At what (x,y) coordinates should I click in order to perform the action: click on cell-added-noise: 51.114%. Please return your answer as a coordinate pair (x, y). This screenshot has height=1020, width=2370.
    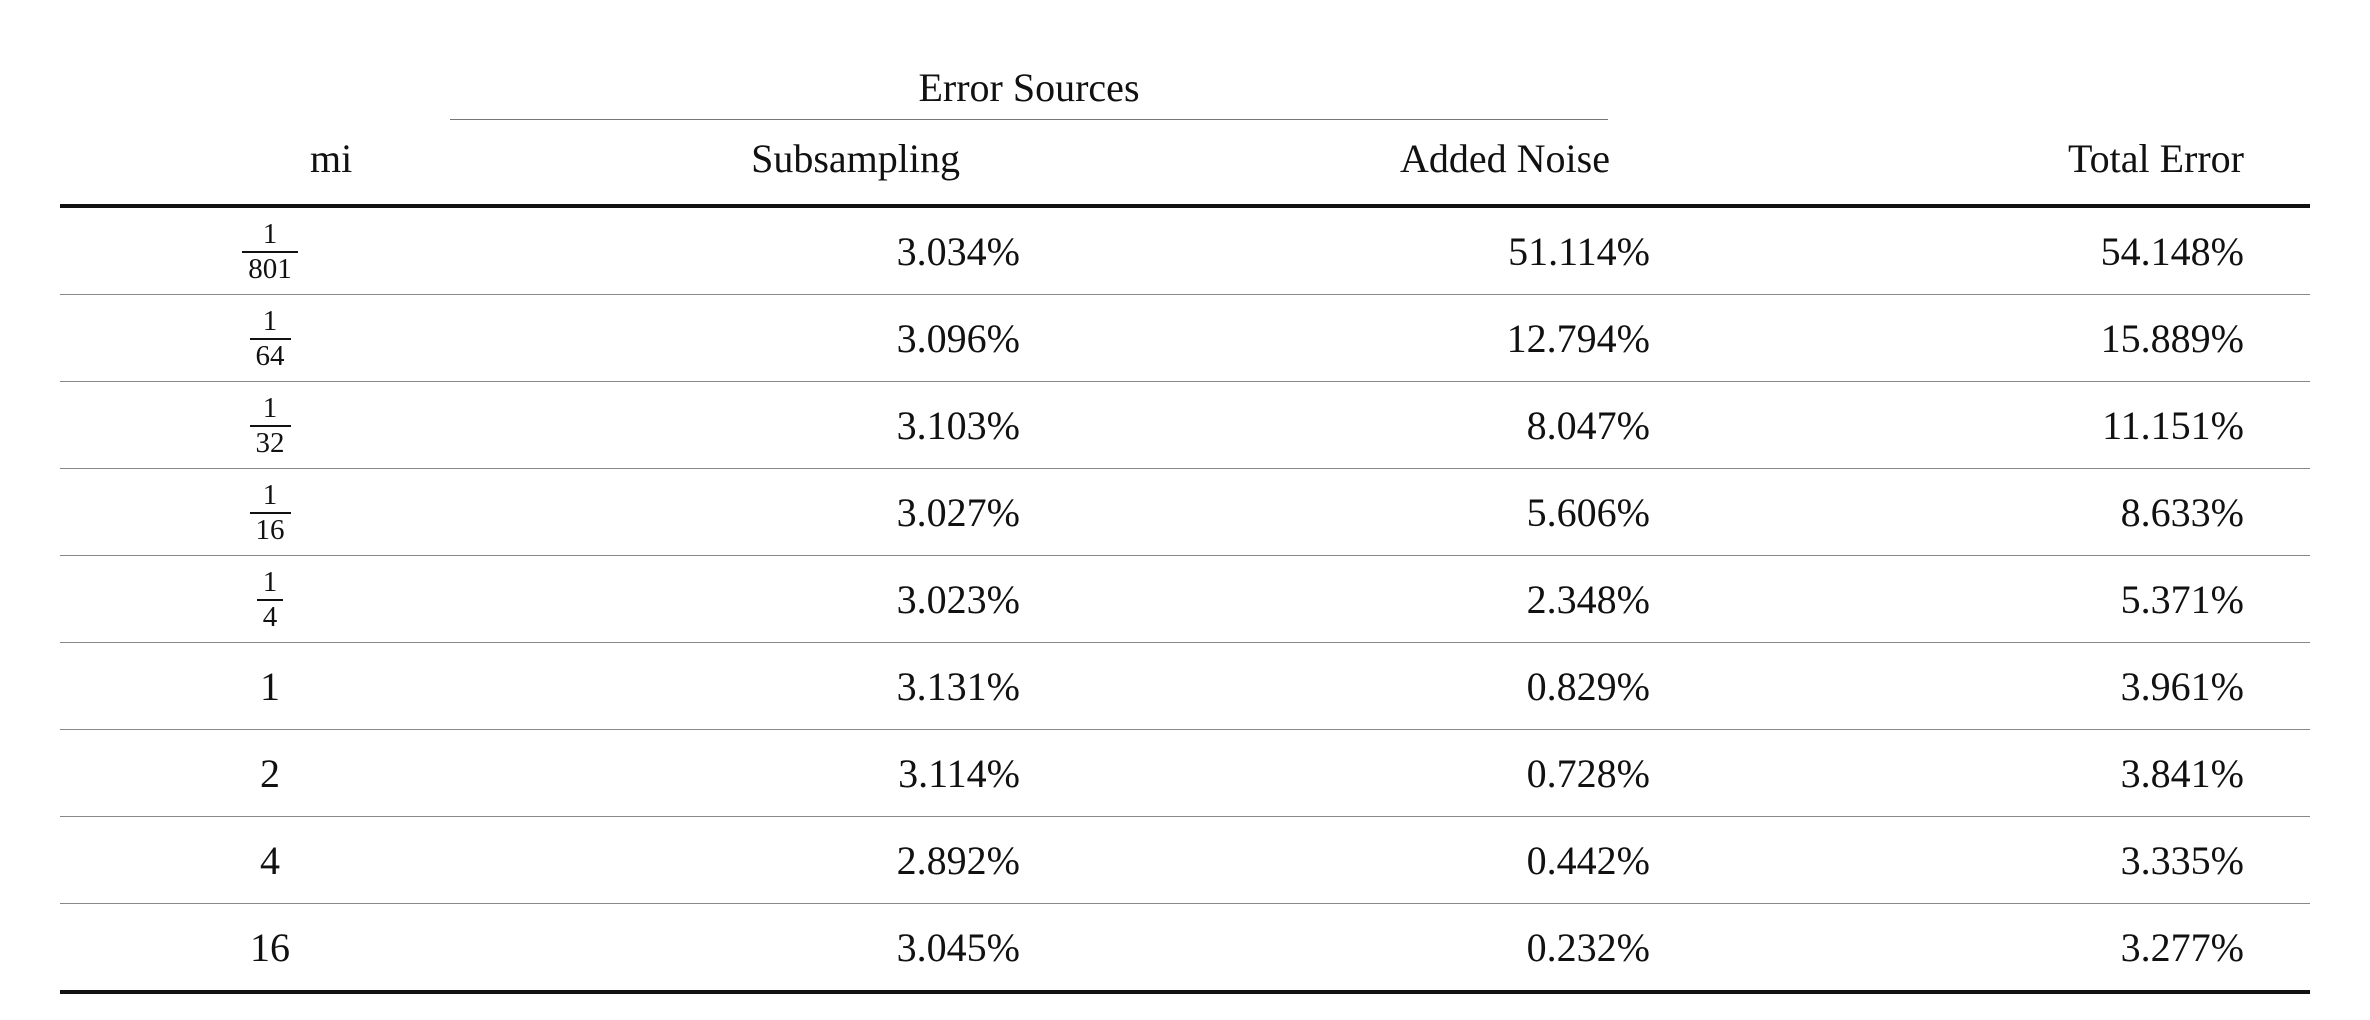
    Looking at the image, I should click on (1579, 251).